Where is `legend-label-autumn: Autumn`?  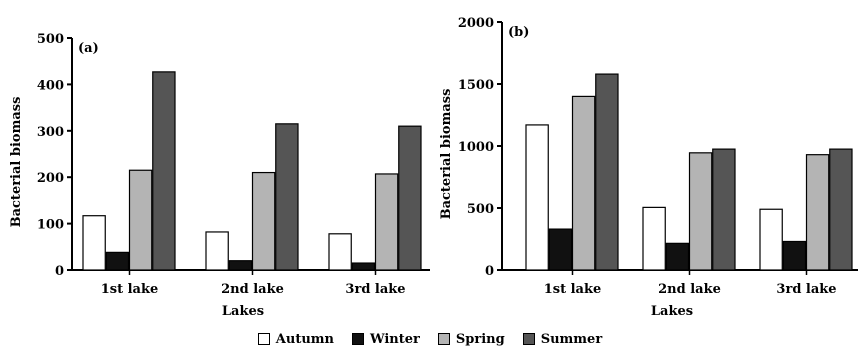
legend-label-autumn: Autumn is located at coordinates (304, 339).